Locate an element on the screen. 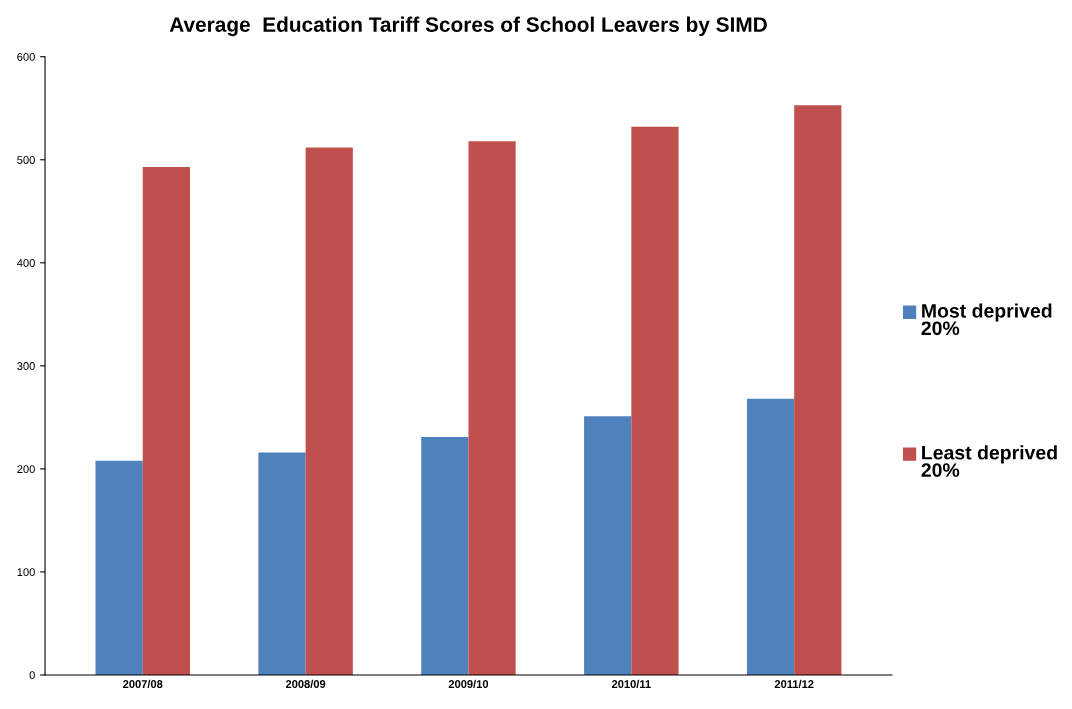 The height and width of the screenshot is (709, 1072). y-tick-label: 100 is located at coordinates (26, 572).